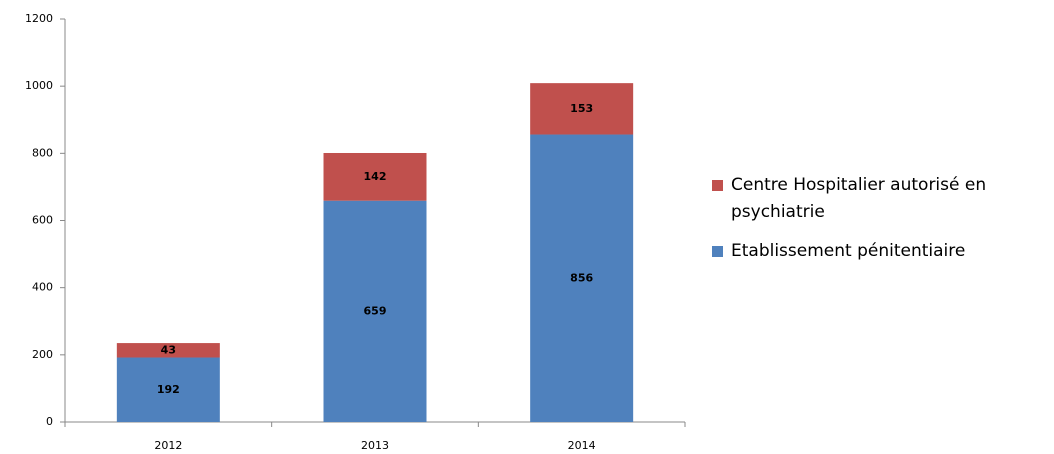 The height and width of the screenshot is (454, 1054). I want to click on legend-label: Etablissement pénitentiaire, so click(848, 251).